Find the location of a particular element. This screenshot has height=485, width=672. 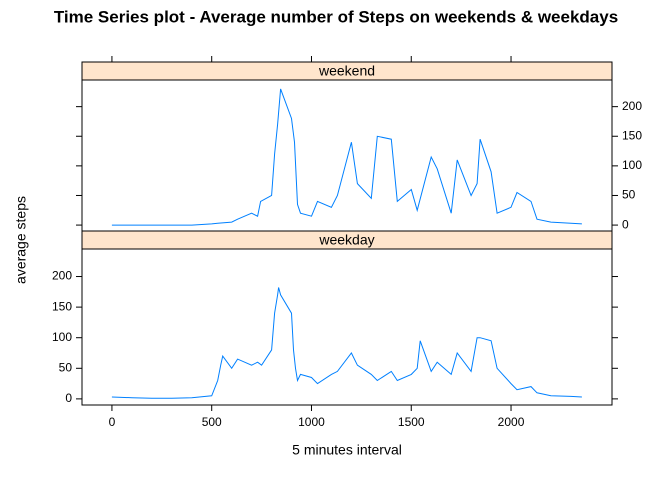

strip-label: weekday is located at coordinates (346, 240).